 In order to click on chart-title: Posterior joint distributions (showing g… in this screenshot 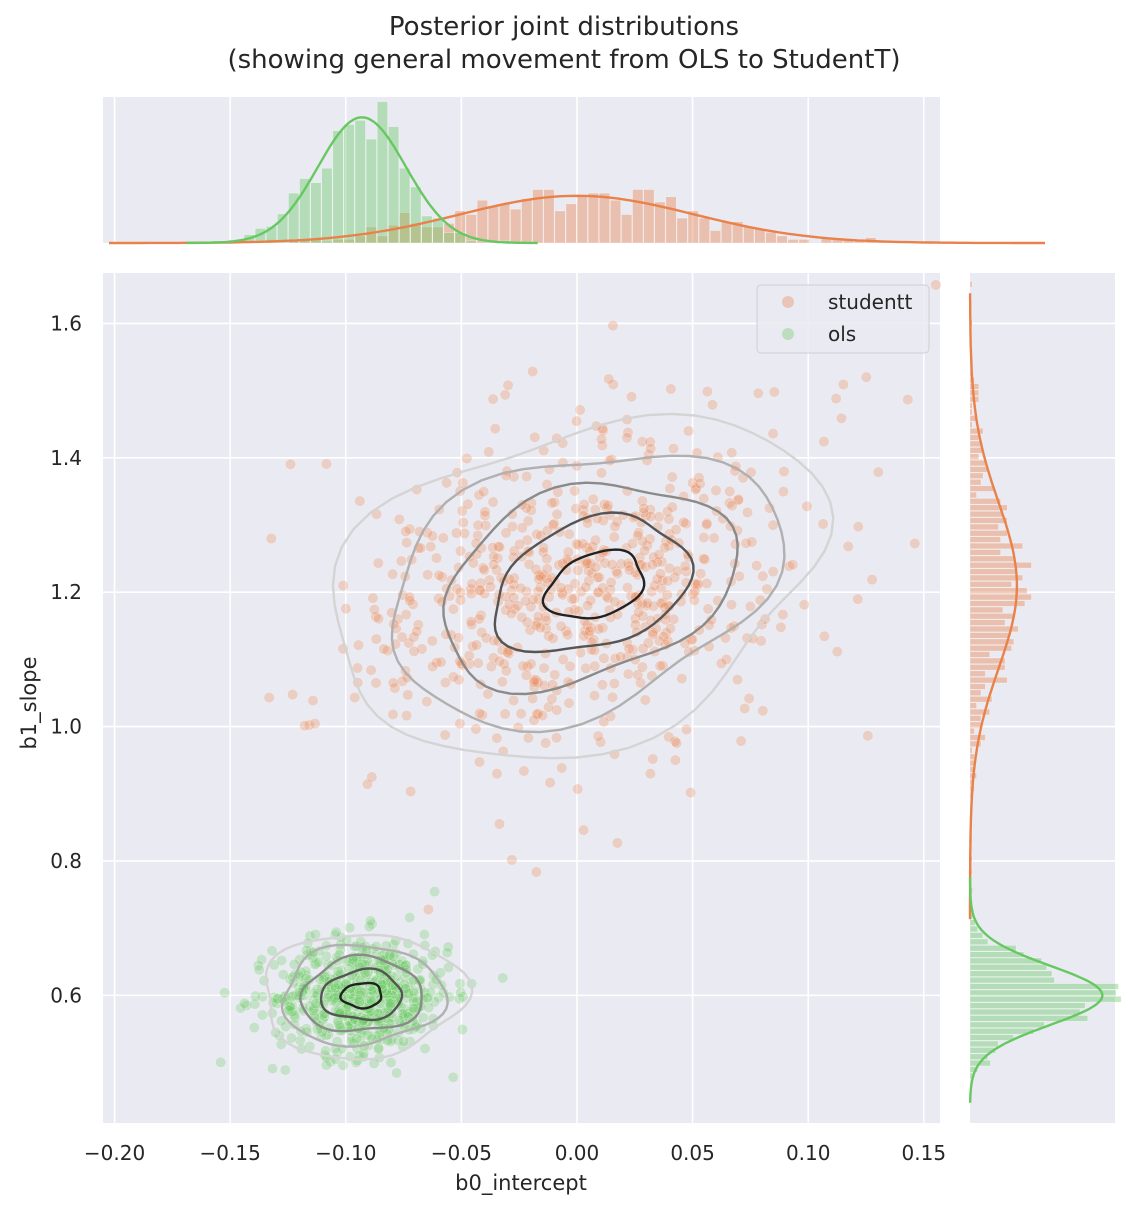, I will do `click(563, 43)`.